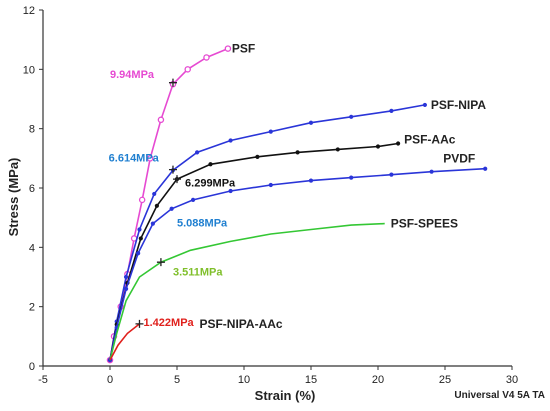 Image resolution: width=550 pixels, height=411 pixels. I want to click on y-ticks: 0 2 4 6 8 10 12, so click(33, 189).